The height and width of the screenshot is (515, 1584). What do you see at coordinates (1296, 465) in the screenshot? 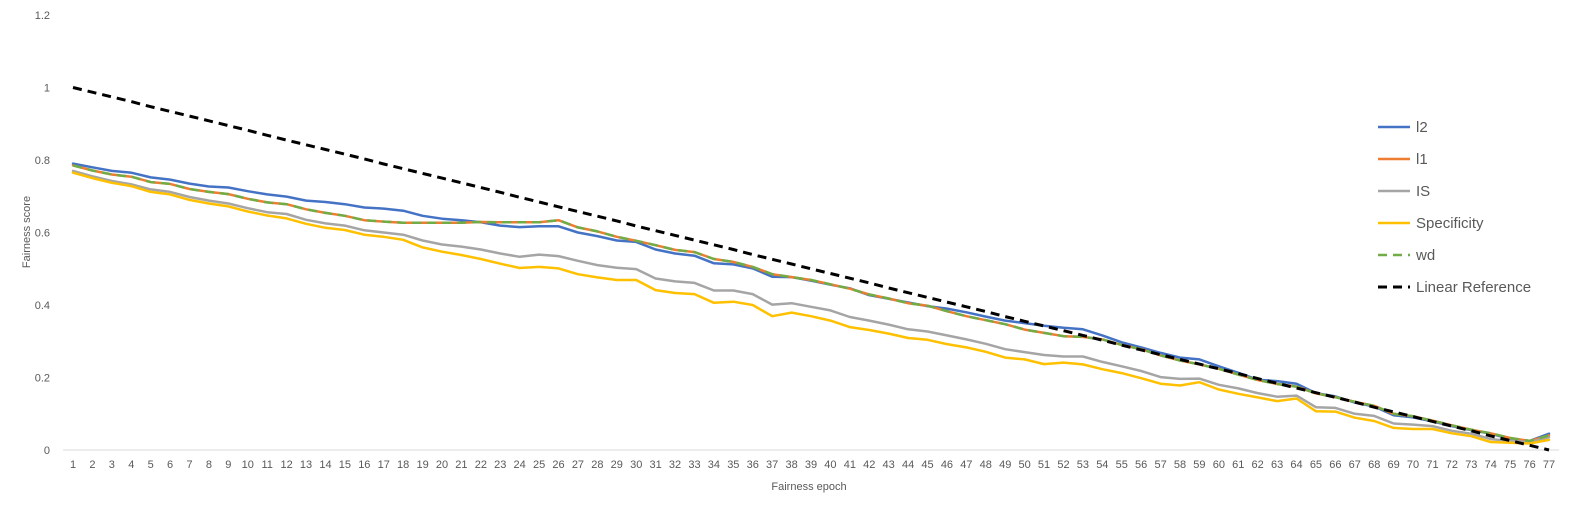
I see `x-tick-label: 64` at bounding box center [1296, 465].